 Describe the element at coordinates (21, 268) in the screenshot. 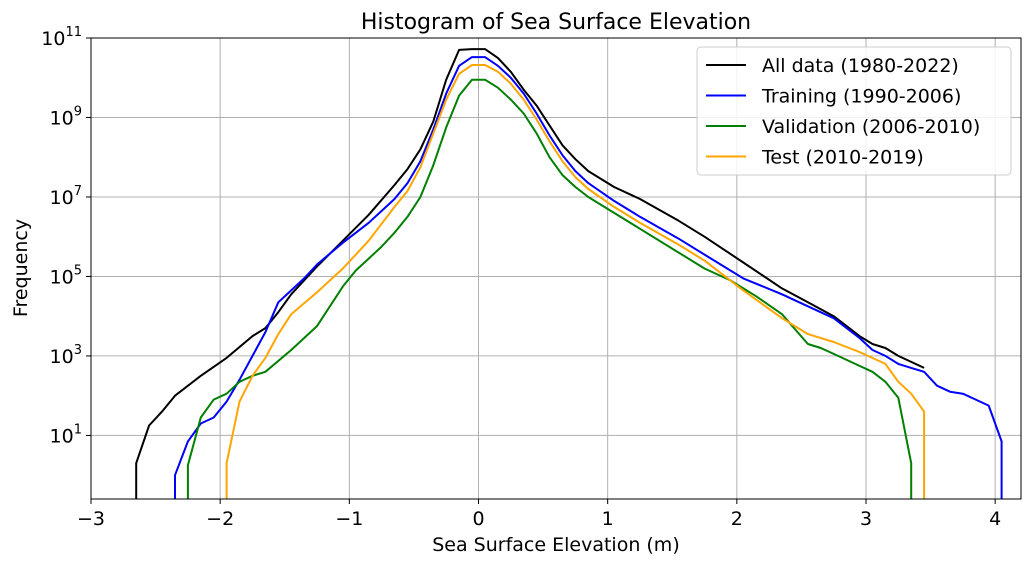

I see `y-axis-label: Frequency` at that location.